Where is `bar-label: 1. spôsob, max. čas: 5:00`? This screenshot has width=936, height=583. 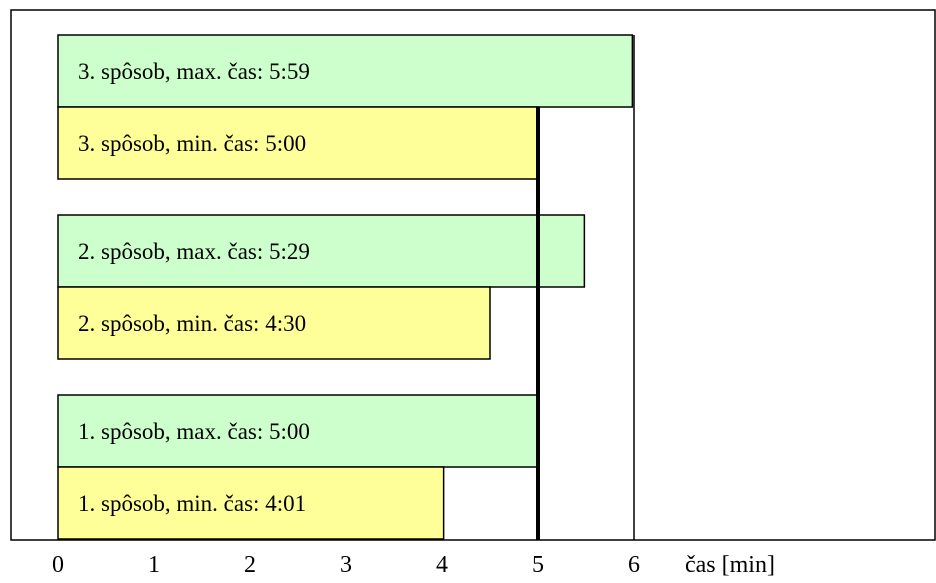
bar-label: 1. spôsob, max. čas: 5:00 is located at coordinates (194, 431).